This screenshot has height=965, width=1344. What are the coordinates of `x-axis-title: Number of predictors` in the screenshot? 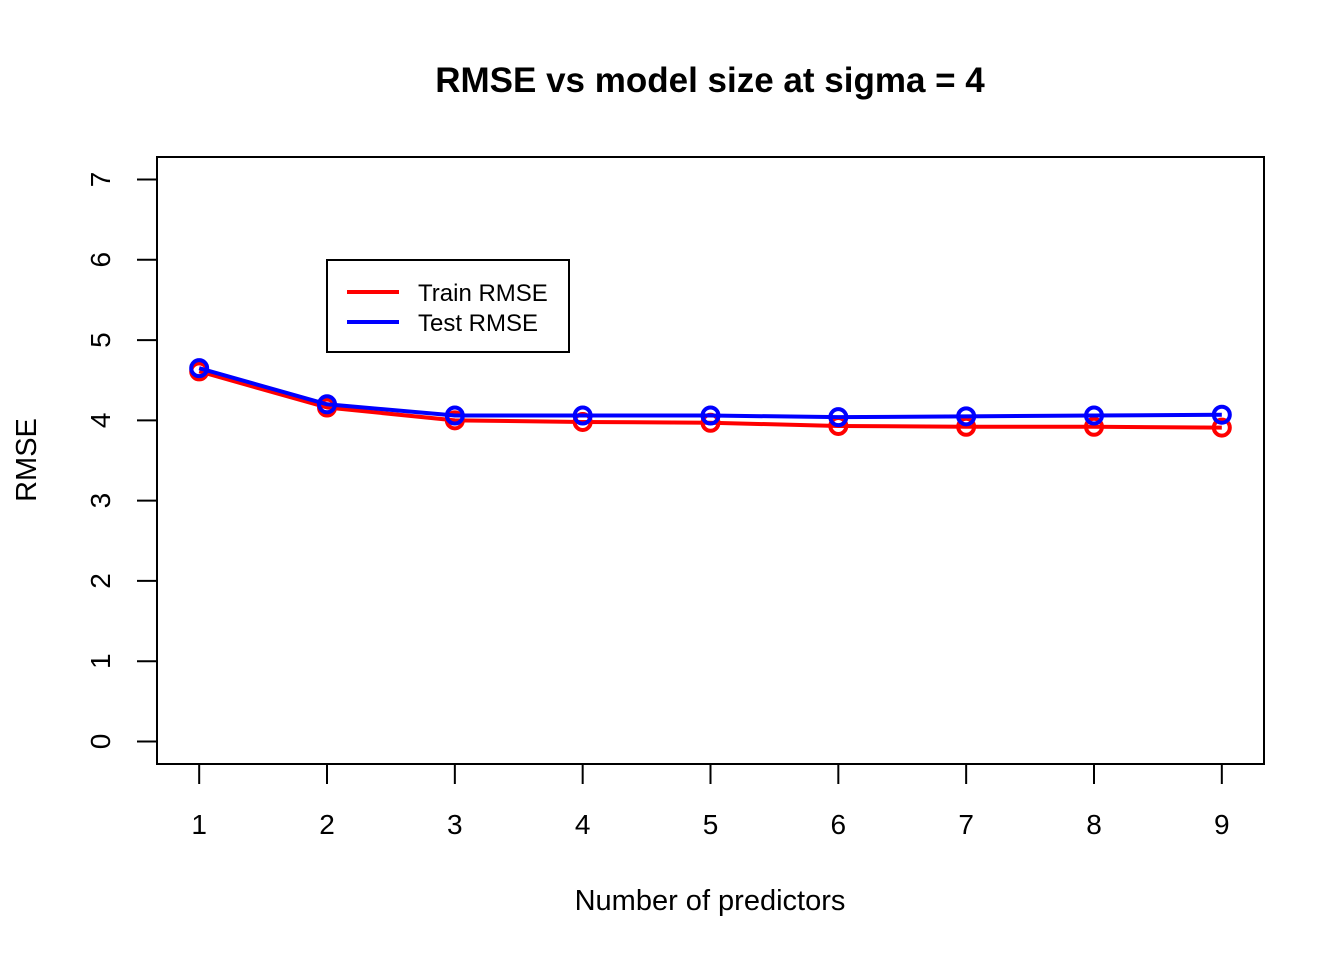 It's located at (710, 901).